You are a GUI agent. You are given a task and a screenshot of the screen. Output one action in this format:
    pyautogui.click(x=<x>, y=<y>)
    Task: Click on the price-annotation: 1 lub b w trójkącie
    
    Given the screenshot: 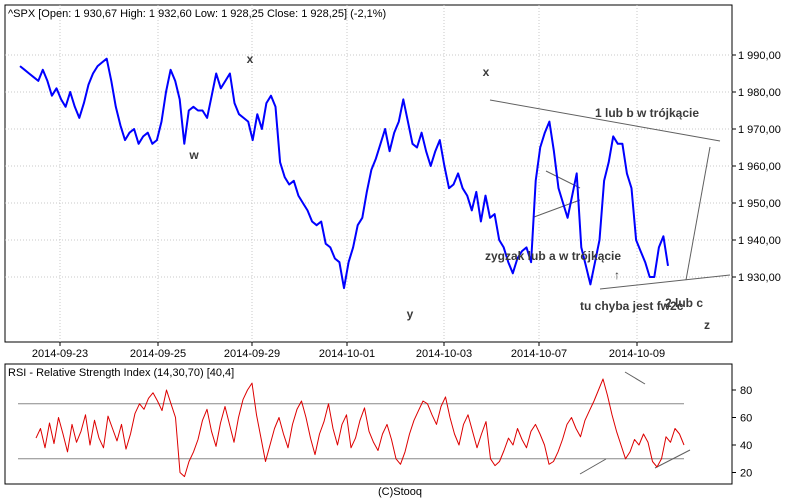 What is the action you would take?
    pyautogui.click(x=647, y=113)
    